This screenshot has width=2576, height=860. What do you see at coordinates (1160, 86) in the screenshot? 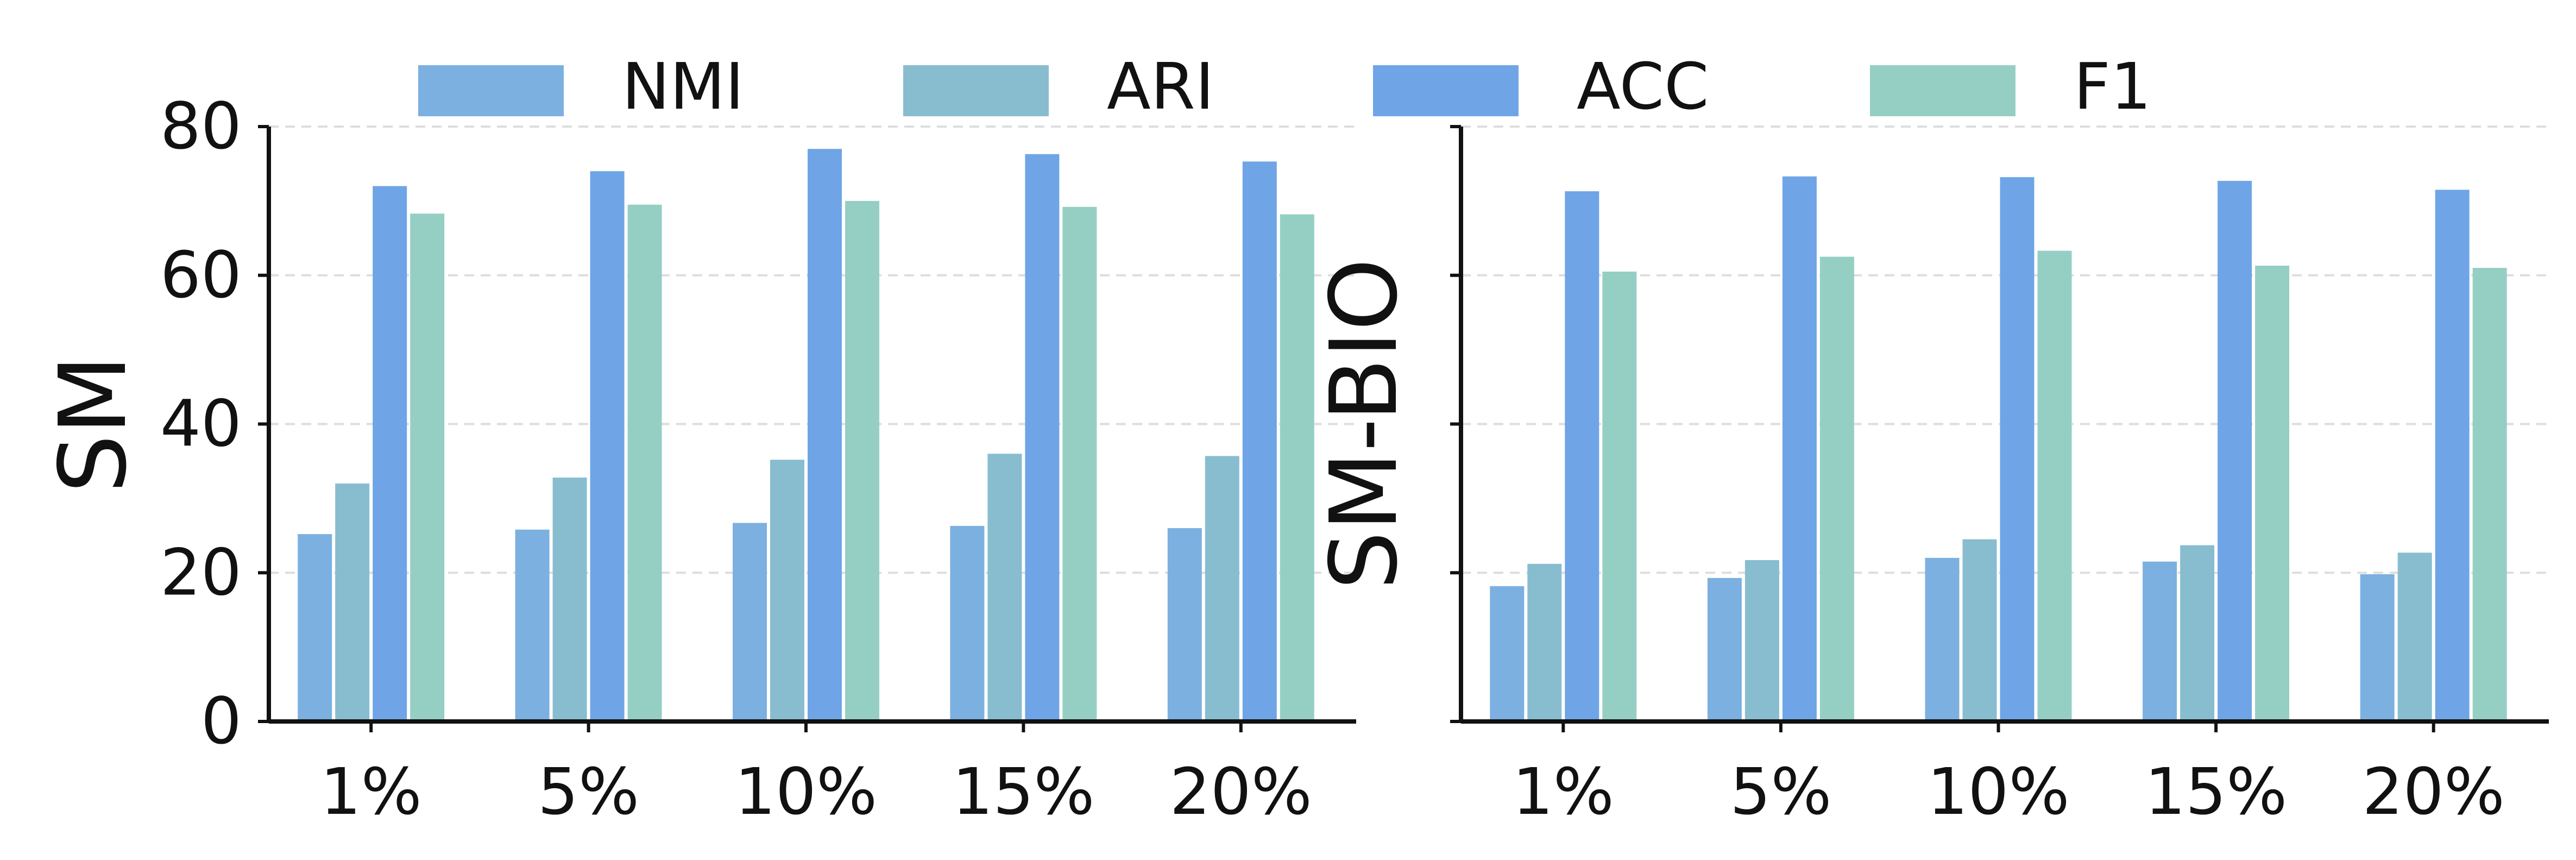
I see `legend-label-ari: ARI` at bounding box center [1160, 86].